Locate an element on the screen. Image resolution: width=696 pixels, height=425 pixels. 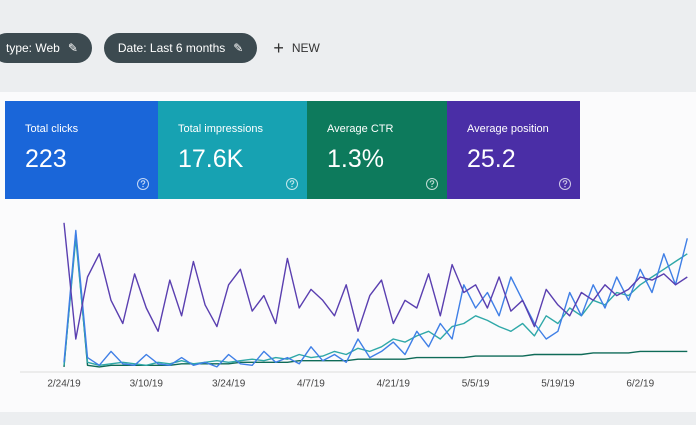
x-tick-label: 6/2/19 is located at coordinates (640, 384).